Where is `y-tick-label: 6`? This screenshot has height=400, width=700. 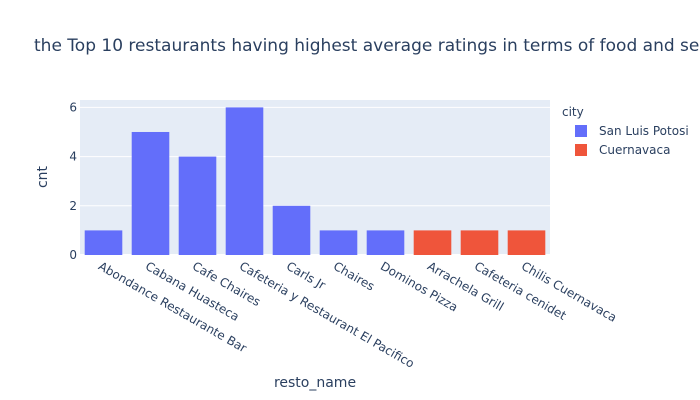 y-tick-label: 6 is located at coordinates (73, 107).